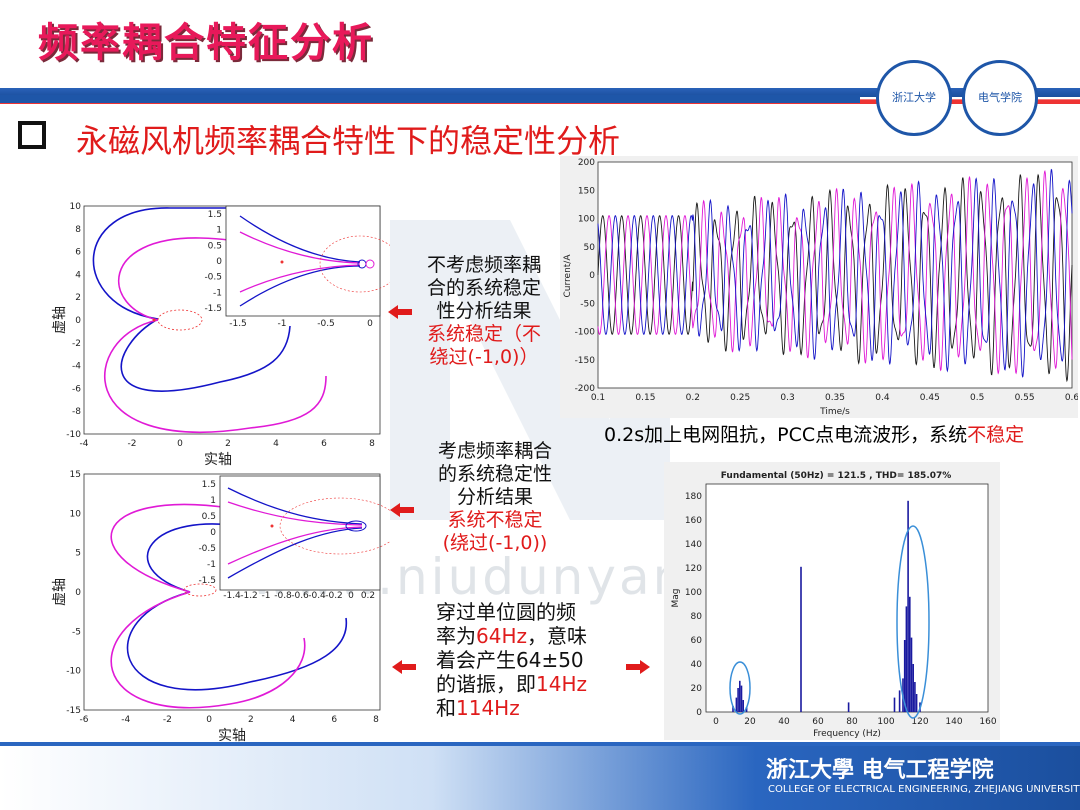  What do you see at coordinates (76, 344) in the screenshot?
I see `y-tick-label: -2` at bounding box center [76, 344].